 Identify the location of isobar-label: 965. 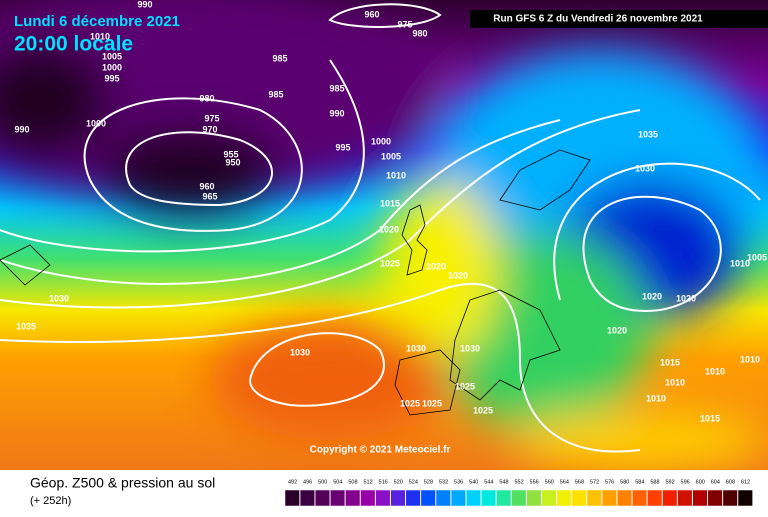
(209, 196).